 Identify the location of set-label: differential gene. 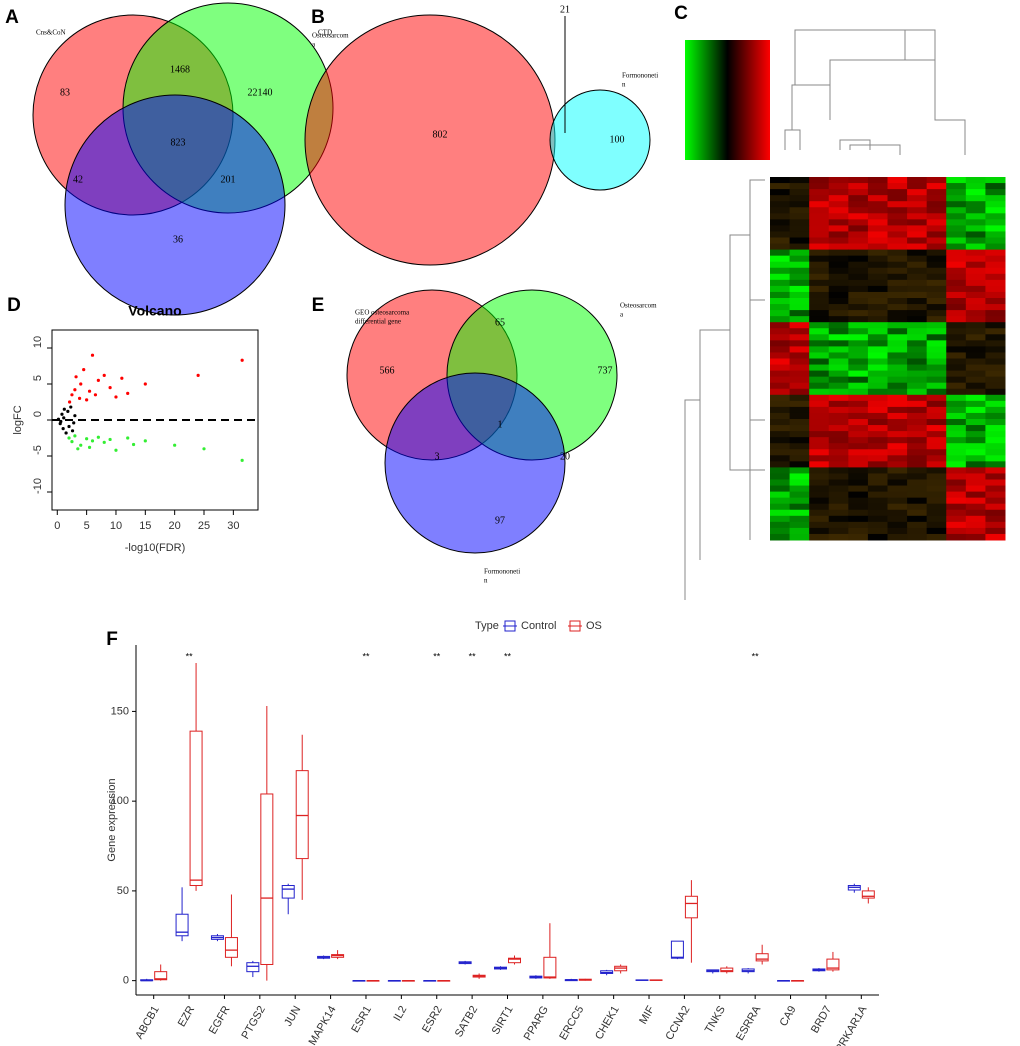
(378, 322).